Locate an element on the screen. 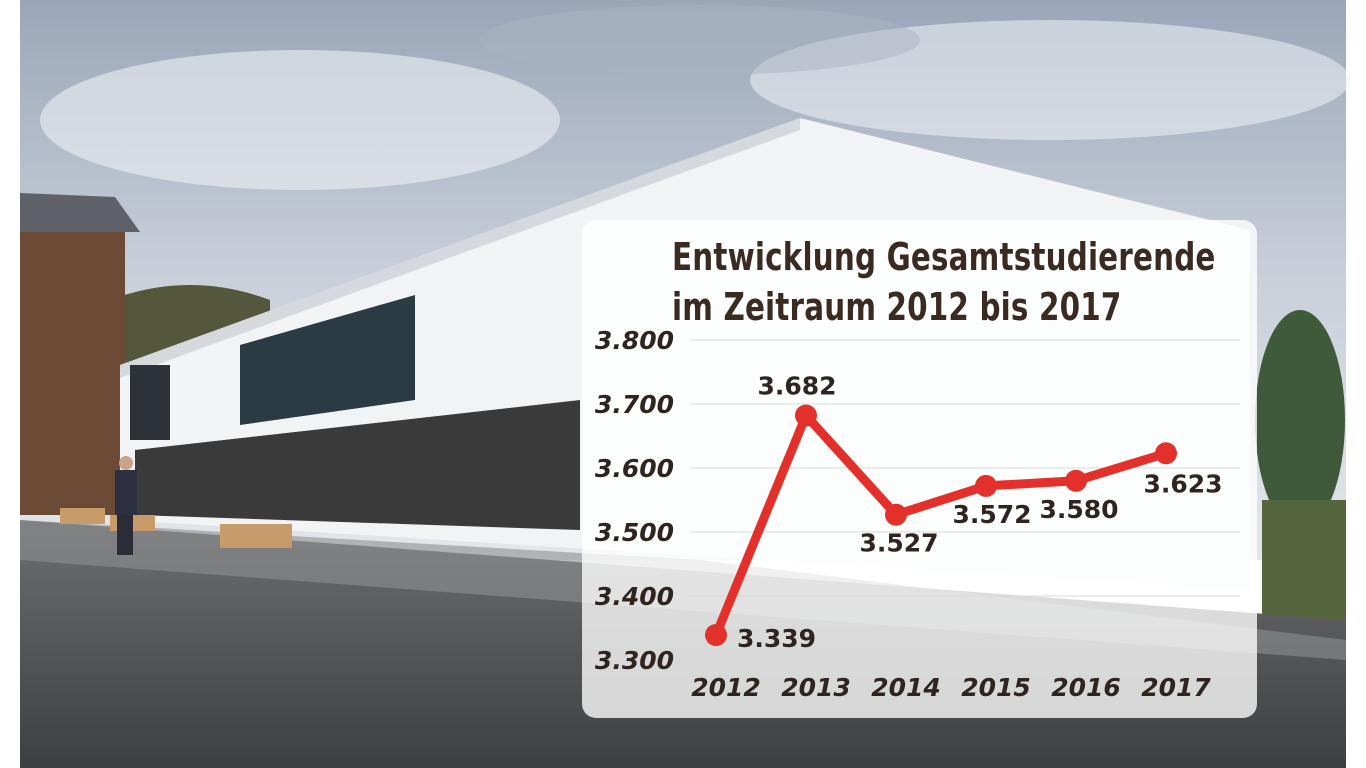 This screenshot has width=1366, height=768. x-tick-label: 2012 is located at coordinates (726, 687).